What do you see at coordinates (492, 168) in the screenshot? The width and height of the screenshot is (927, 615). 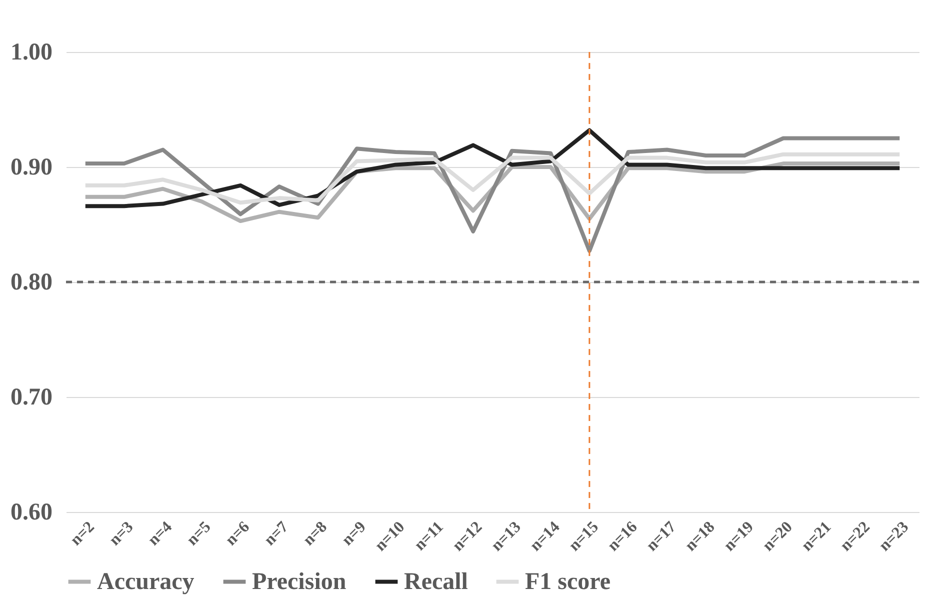 I see `line-series` at bounding box center [492, 168].